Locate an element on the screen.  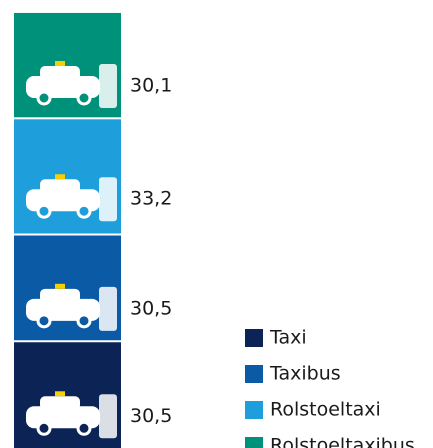
legend-label: Rolstoeltaxibus is located at coordinates (342, 441).